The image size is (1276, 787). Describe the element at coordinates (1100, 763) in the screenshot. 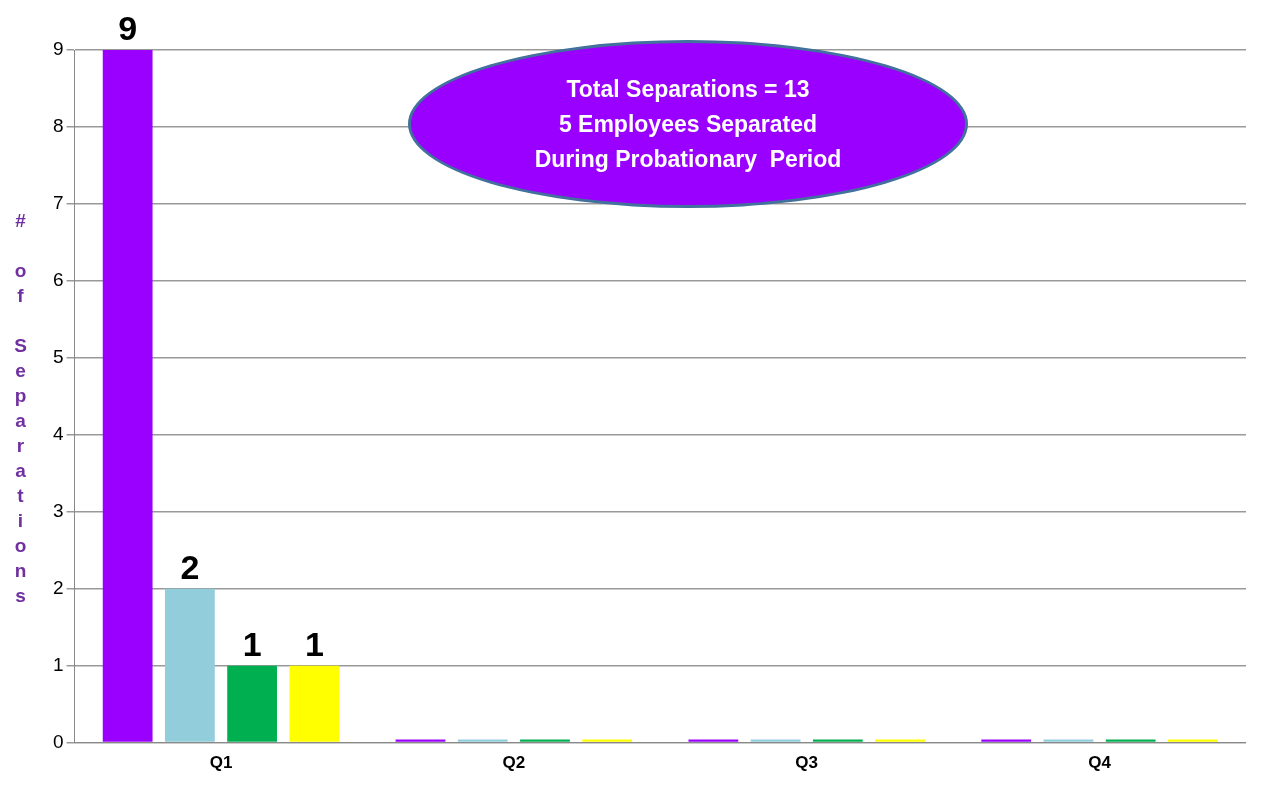

I see `x-tick-label: Q4` at that location.